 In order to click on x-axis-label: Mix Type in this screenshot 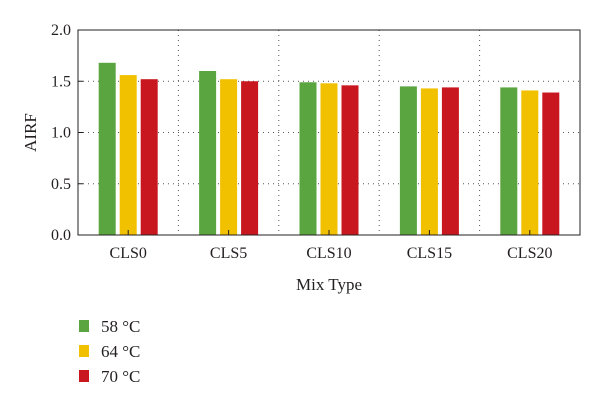, I will do `click(329, 284)`.